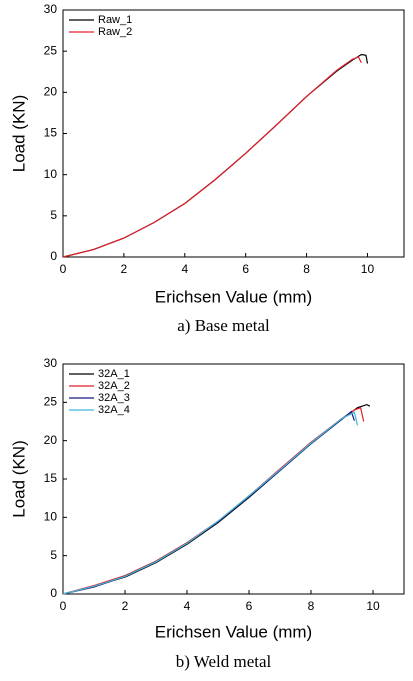  Describe the element at coordinates (114, 410) in the screenshot. I see `legend-label: 32A_4` at that location.